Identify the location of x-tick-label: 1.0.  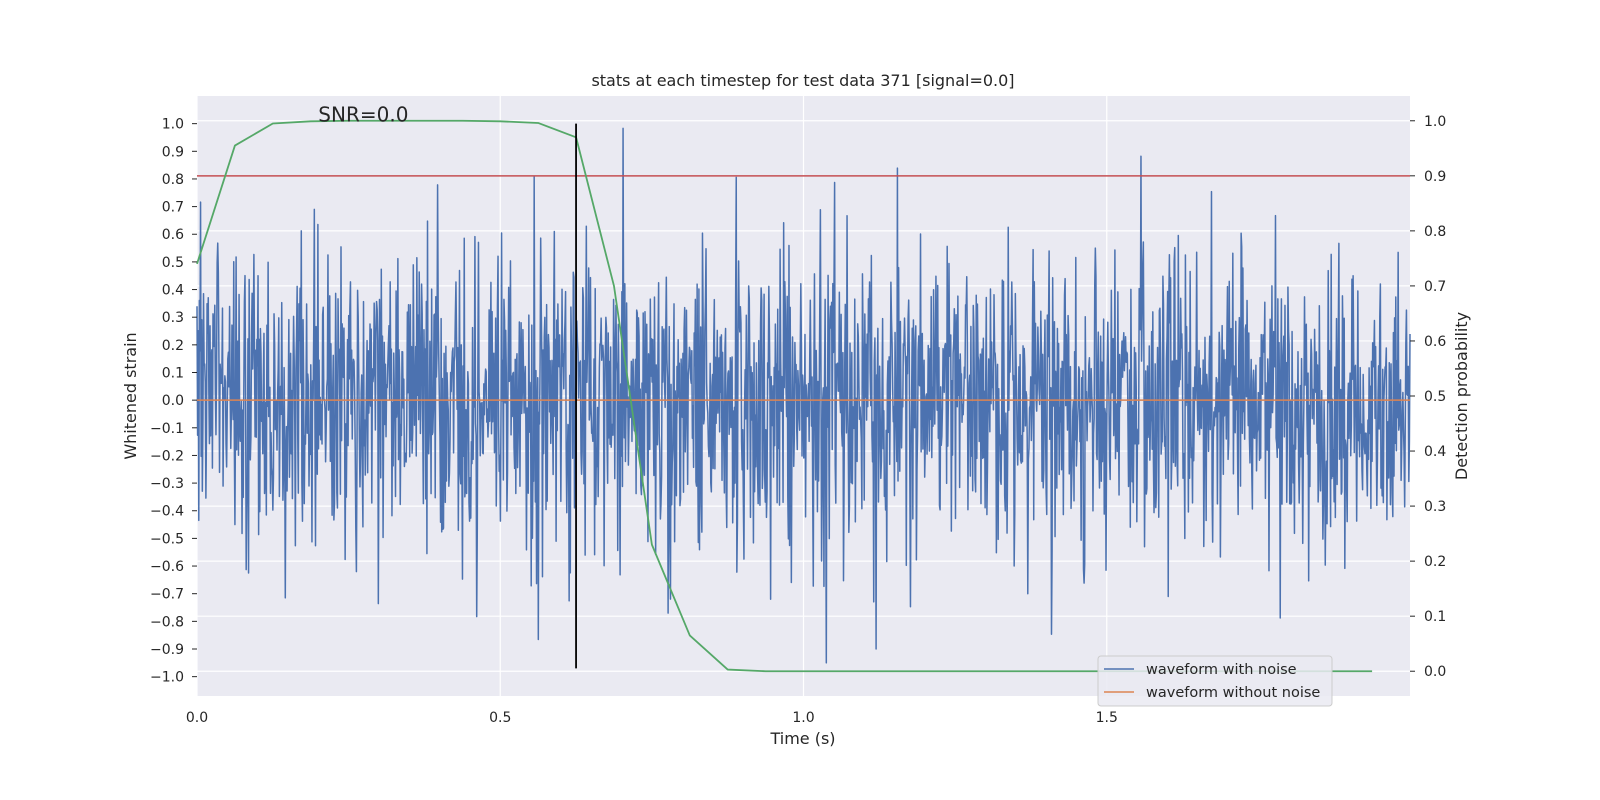
(803, 718).